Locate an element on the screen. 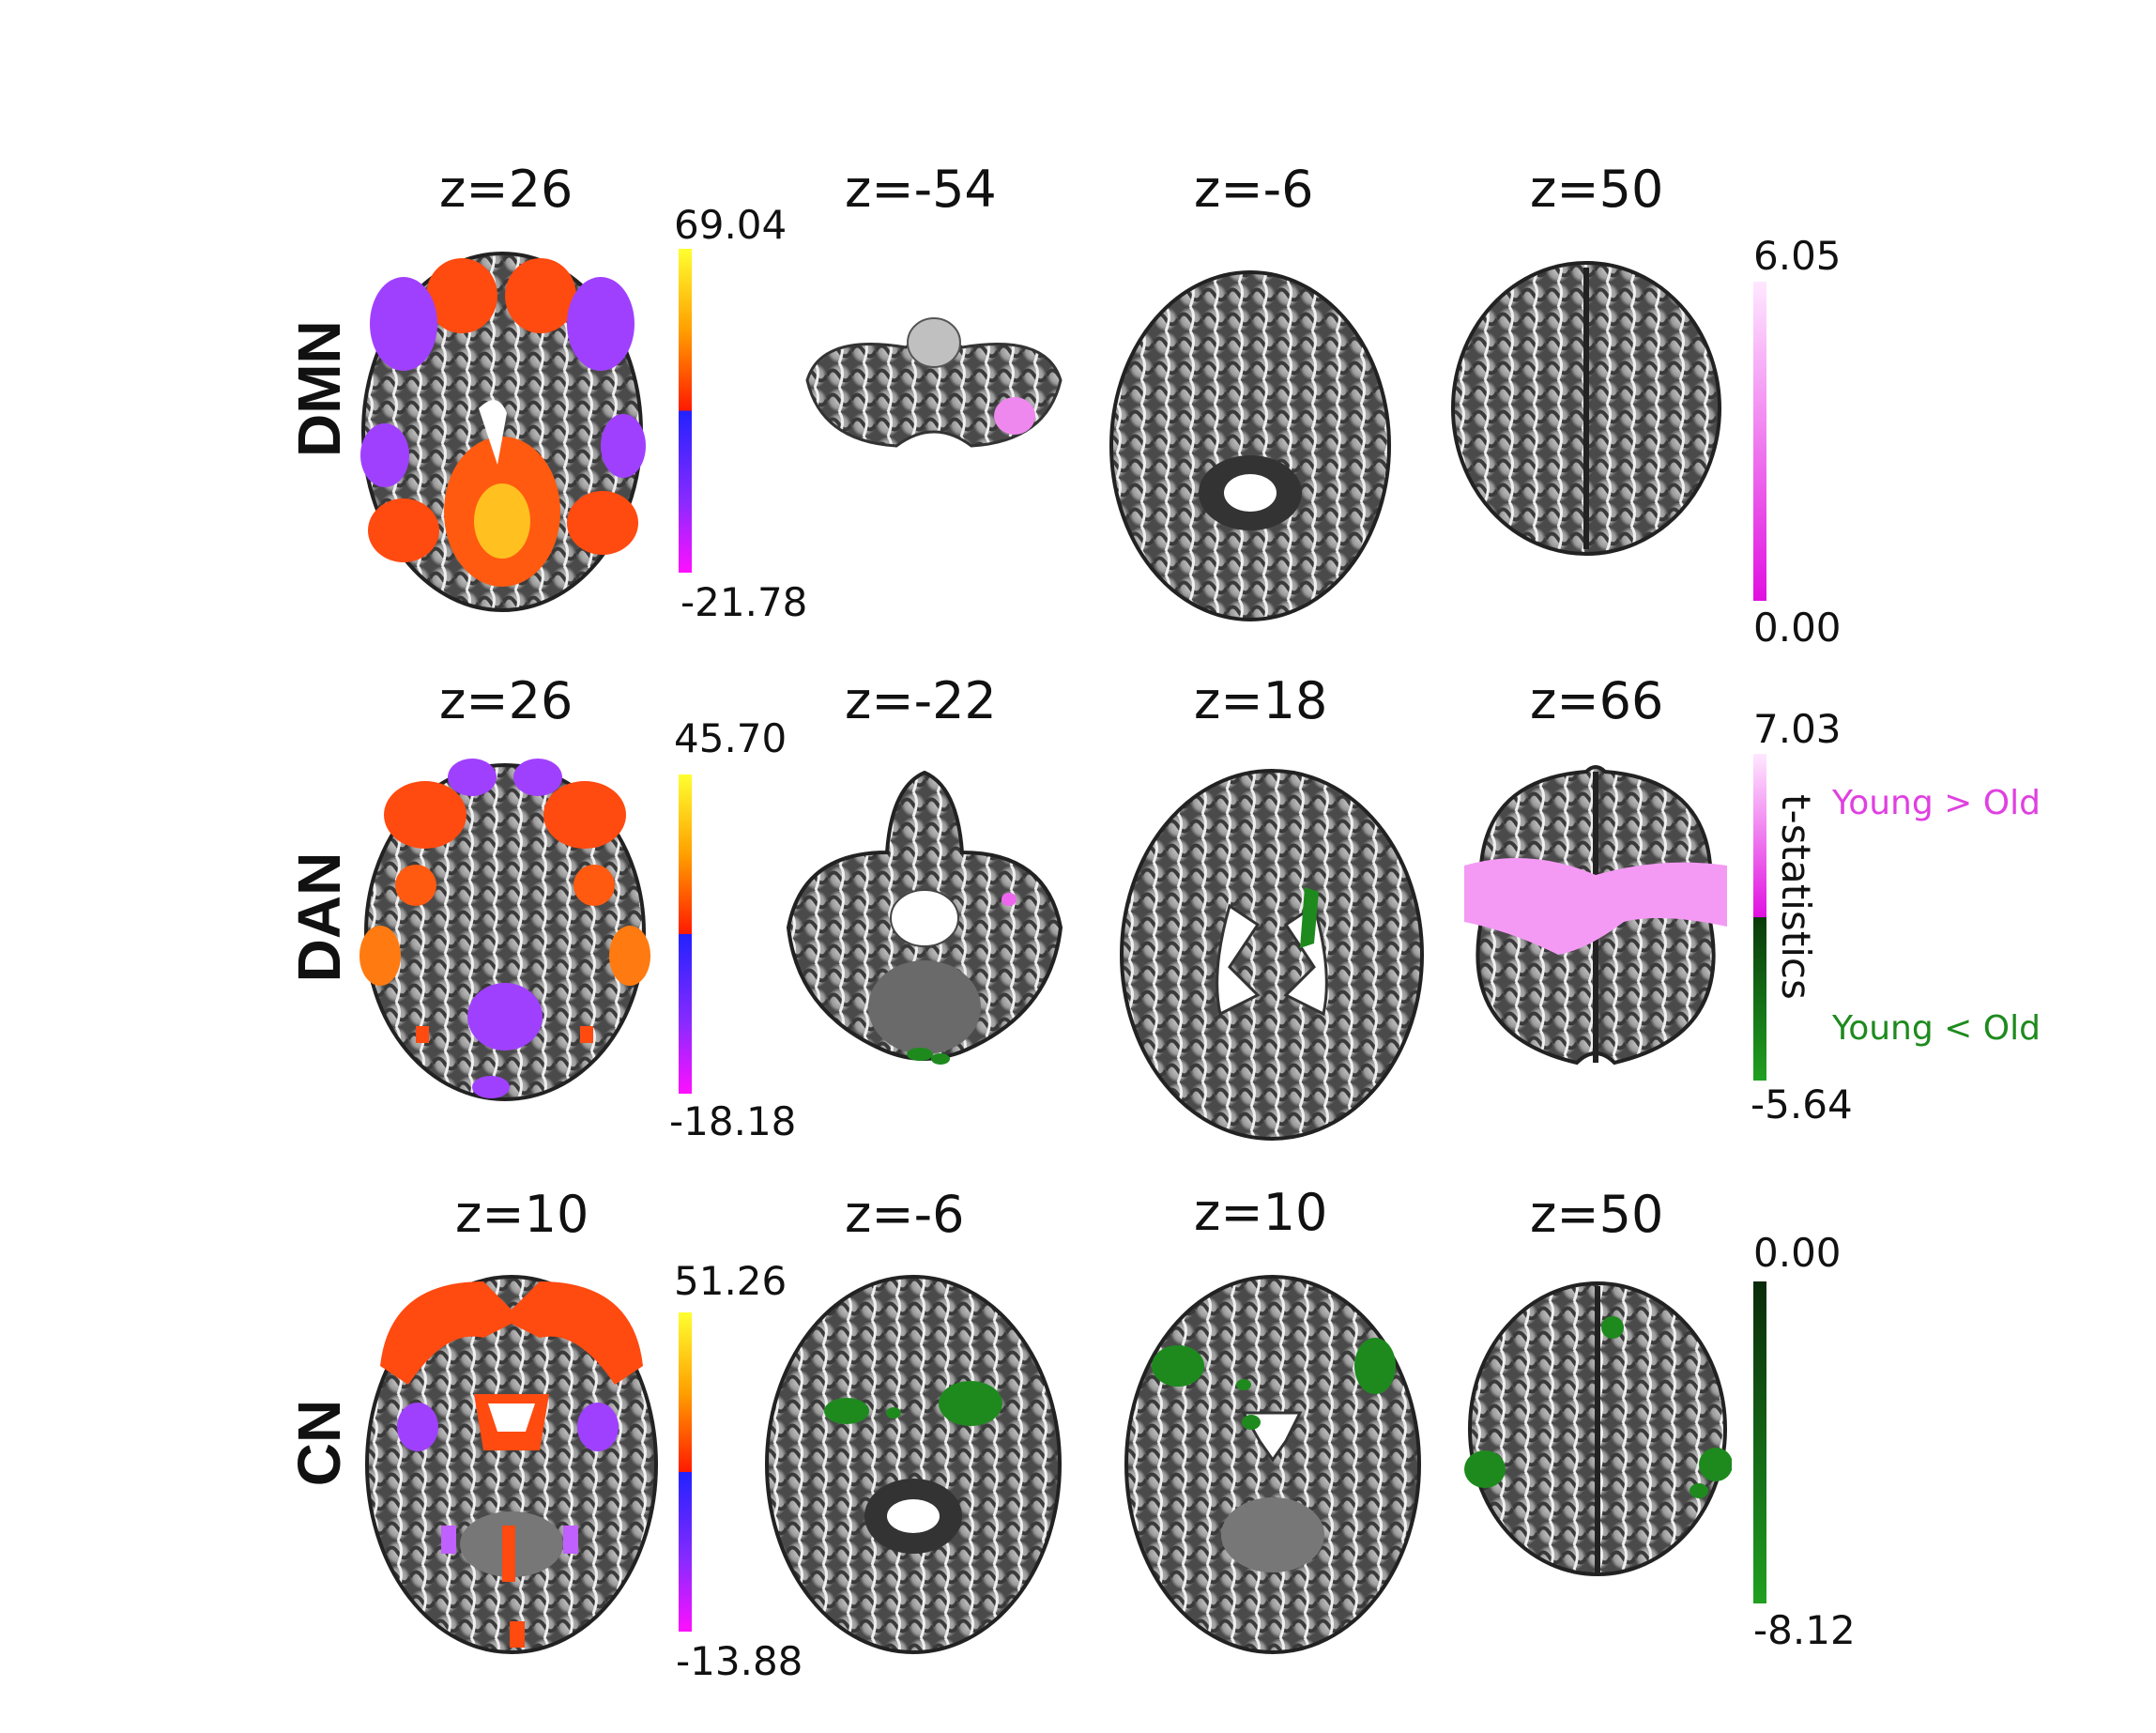 This screenshot has height=1733, width=2156. slice-label: z=-54 is located at coordinates (921, 189).